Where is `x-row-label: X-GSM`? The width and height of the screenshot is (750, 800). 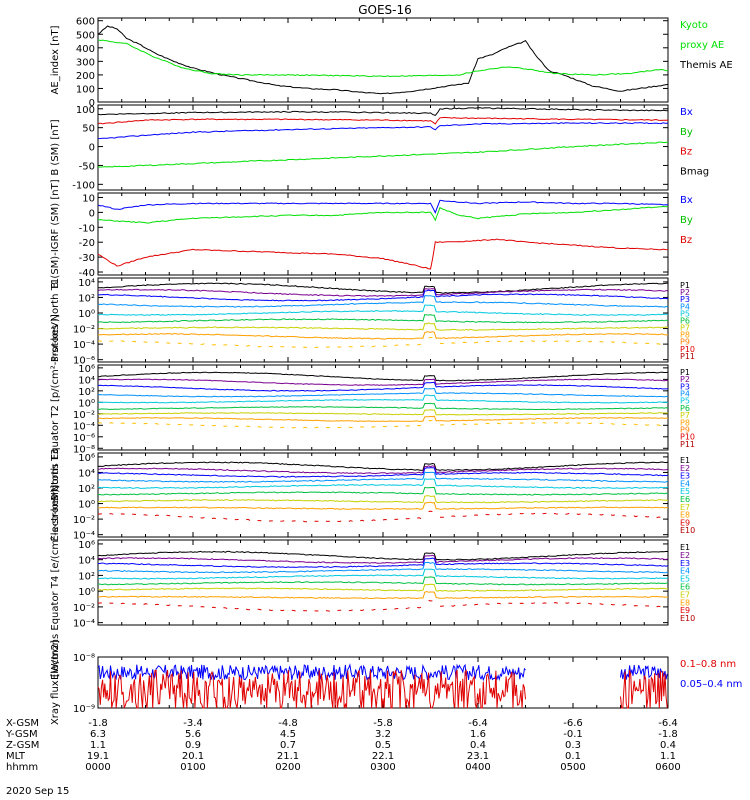
x-row-label: X-GSM is located at coordinates (22, 723).